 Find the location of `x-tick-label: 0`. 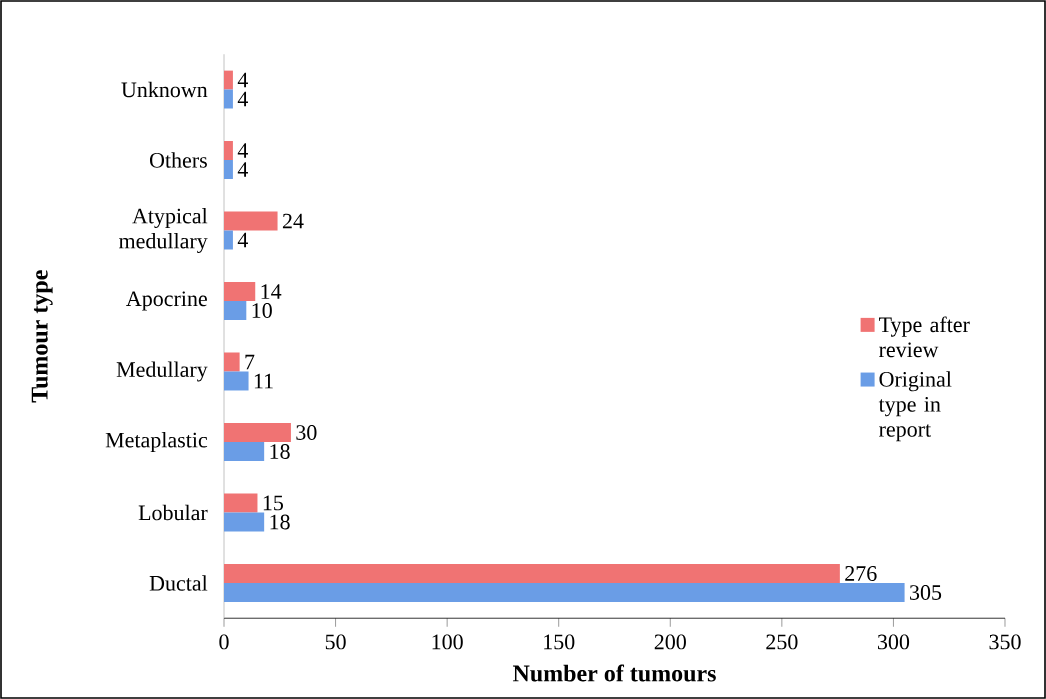

x-tick-label: 0 is located at coordinates (224, 642).